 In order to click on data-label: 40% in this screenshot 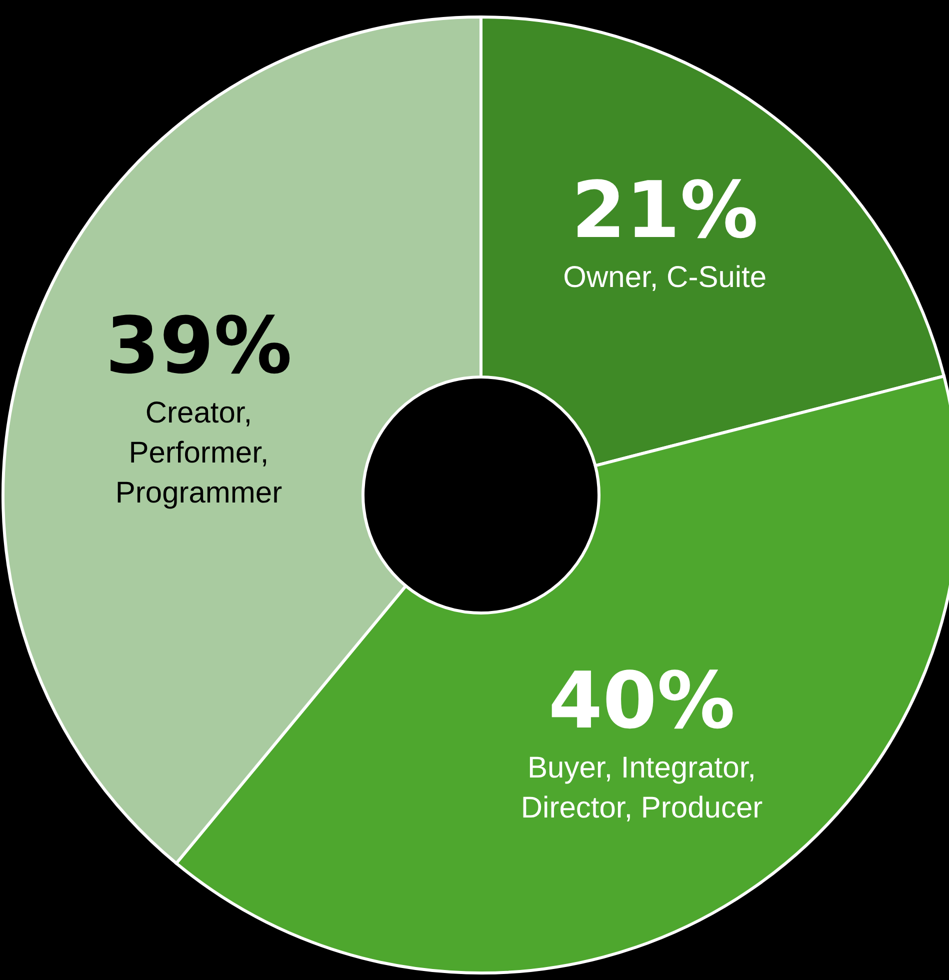, I will do `click(642, 701)`.